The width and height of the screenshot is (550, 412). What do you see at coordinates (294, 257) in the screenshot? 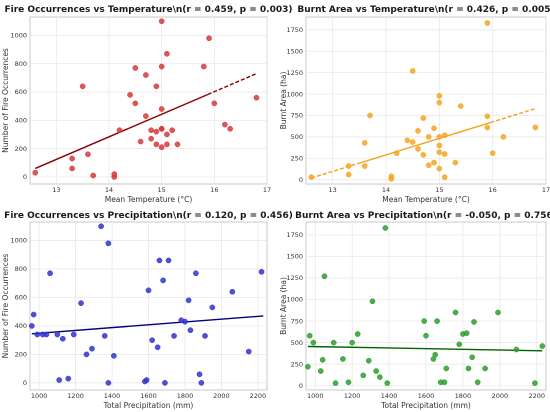
I see `y-tick-label: 1500` at bounding box center [294, 257].